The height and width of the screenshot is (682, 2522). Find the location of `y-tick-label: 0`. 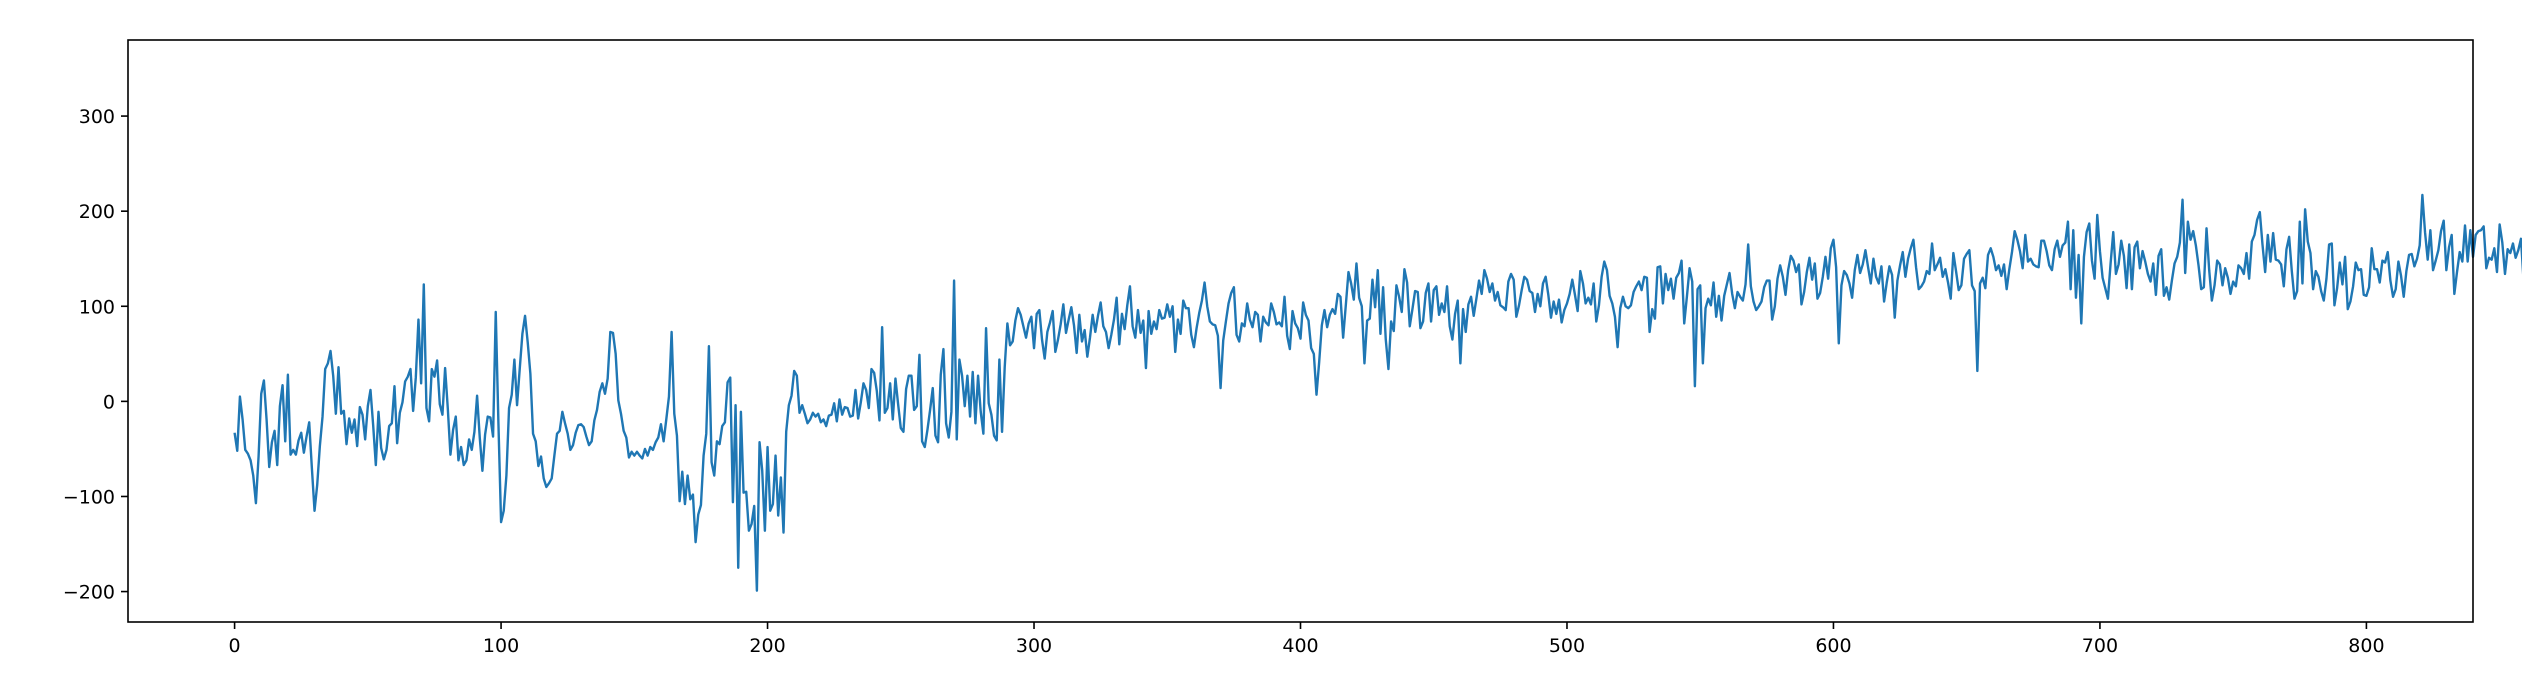

y-tick-label: 0 is located at coordinates (109, 402).